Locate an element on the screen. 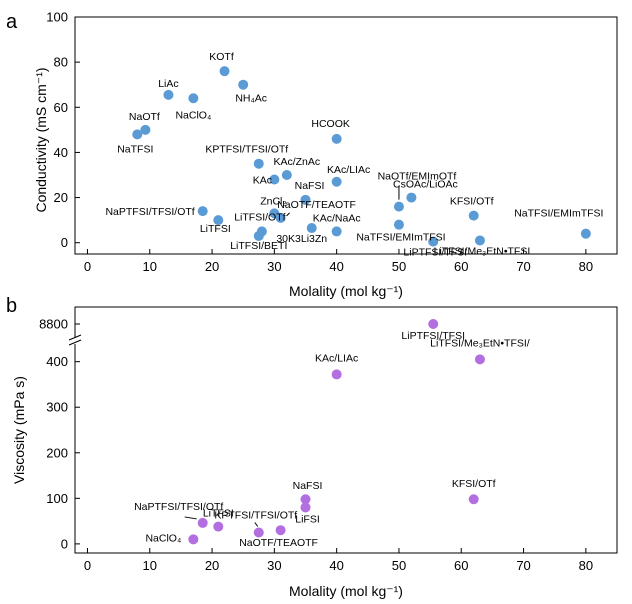 The width and height of the screenshot is (632, 604). data-point-label: LiTFSI/Me₃EtN•TFSI/ is located at coordinates (480, 343).